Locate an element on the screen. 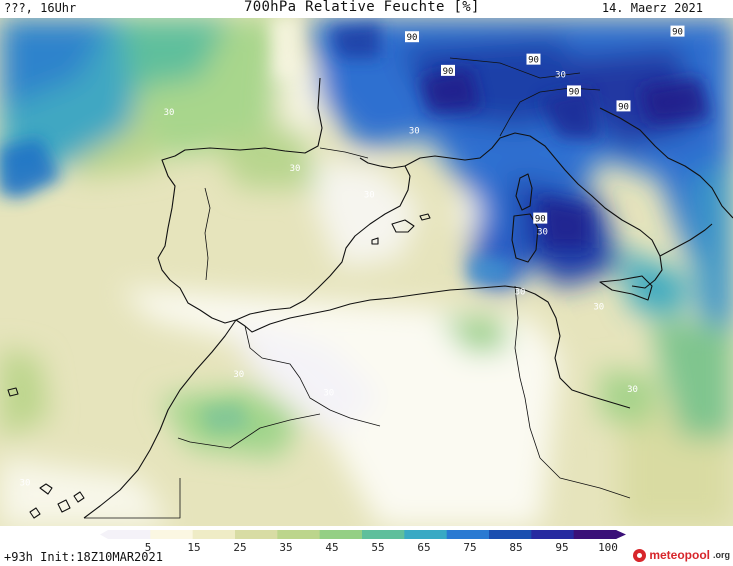 The width and height of the screenshot is (733, 566). morocco-atlantic-coast is located at coordinates (160, 419).